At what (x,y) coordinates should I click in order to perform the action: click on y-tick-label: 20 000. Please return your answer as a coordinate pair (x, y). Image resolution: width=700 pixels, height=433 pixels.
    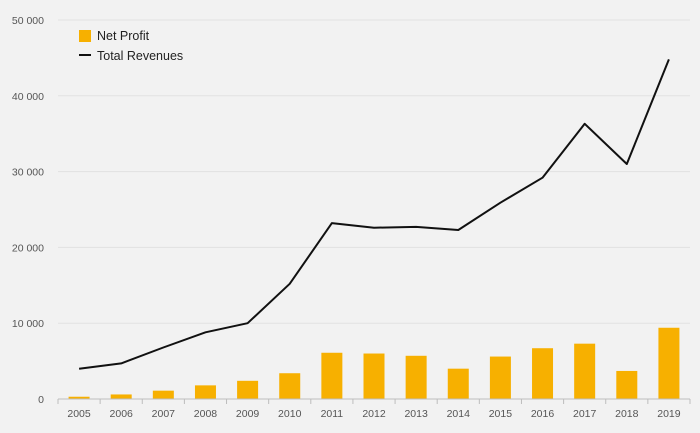
    Looking at the image, I should click on (28, 248).